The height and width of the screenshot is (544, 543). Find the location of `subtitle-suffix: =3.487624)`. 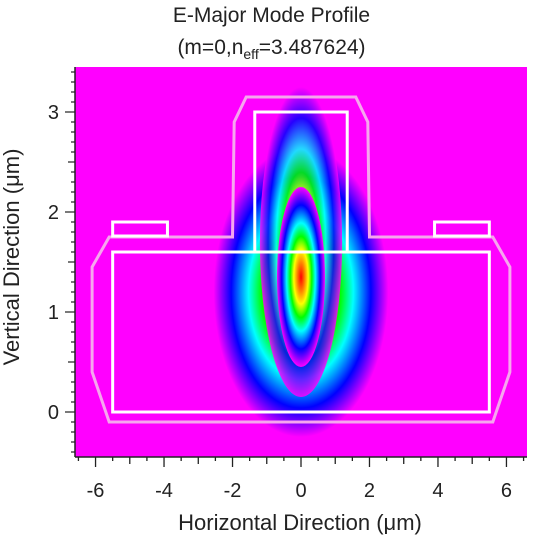

subtitle-suffix: =3.487624) is located at coordinates (312, 47).